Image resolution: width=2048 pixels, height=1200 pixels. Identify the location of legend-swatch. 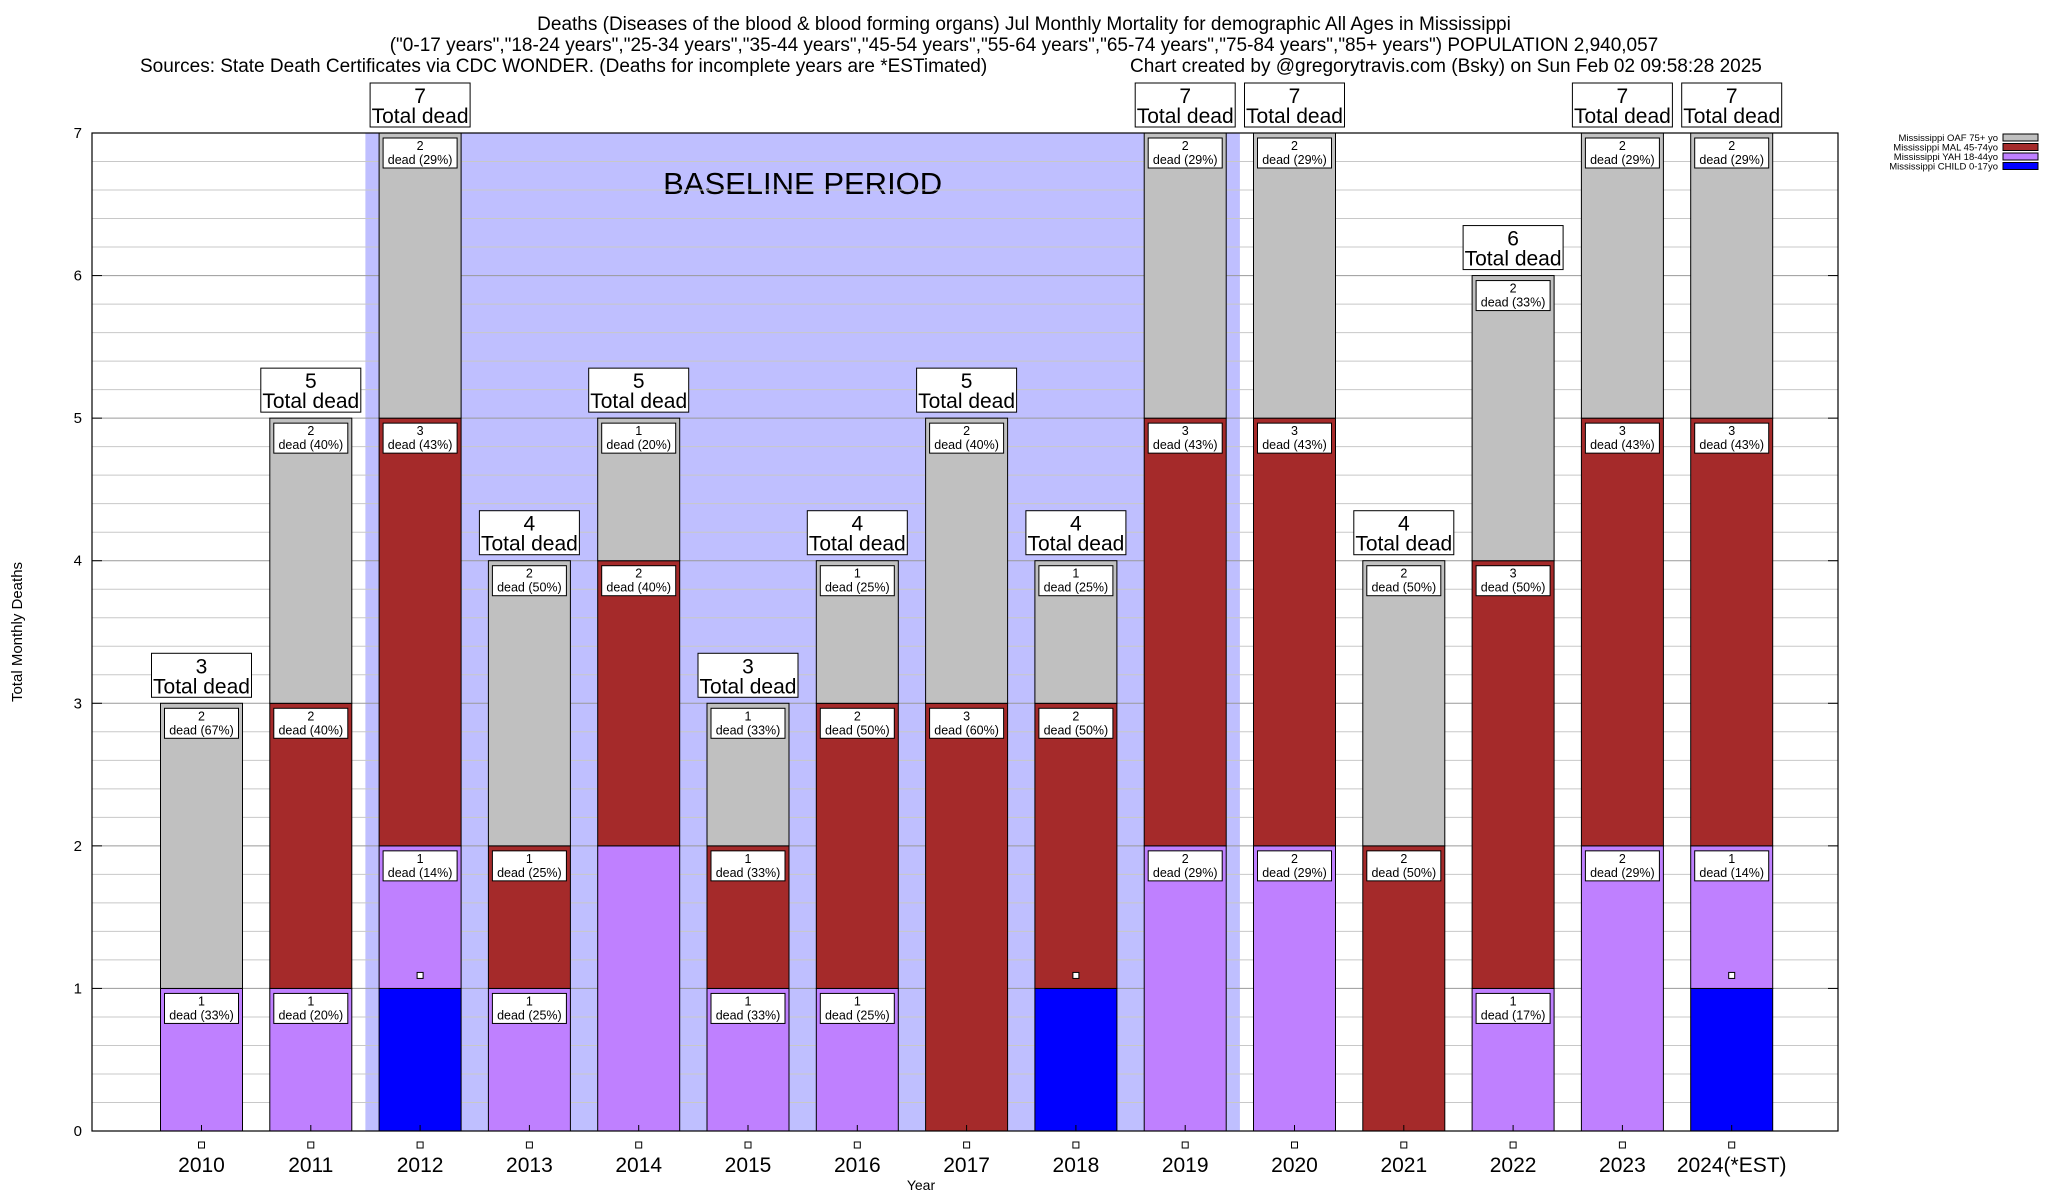
(2020, 166).